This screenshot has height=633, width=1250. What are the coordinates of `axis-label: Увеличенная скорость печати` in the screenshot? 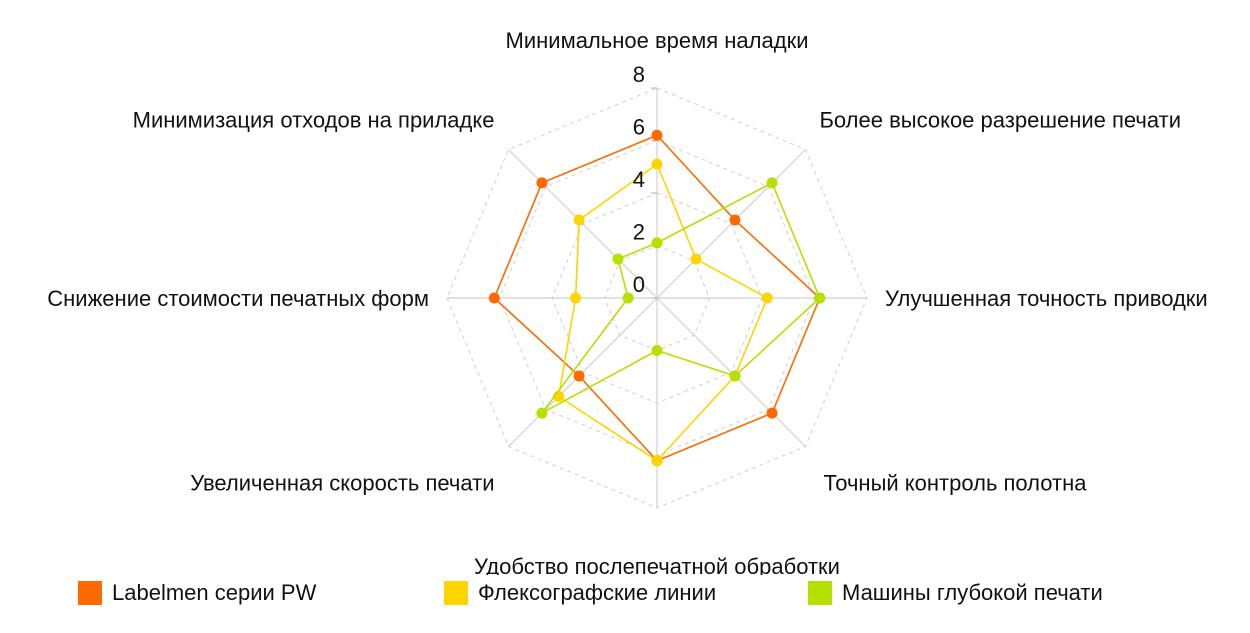 It's located at (342, 482).